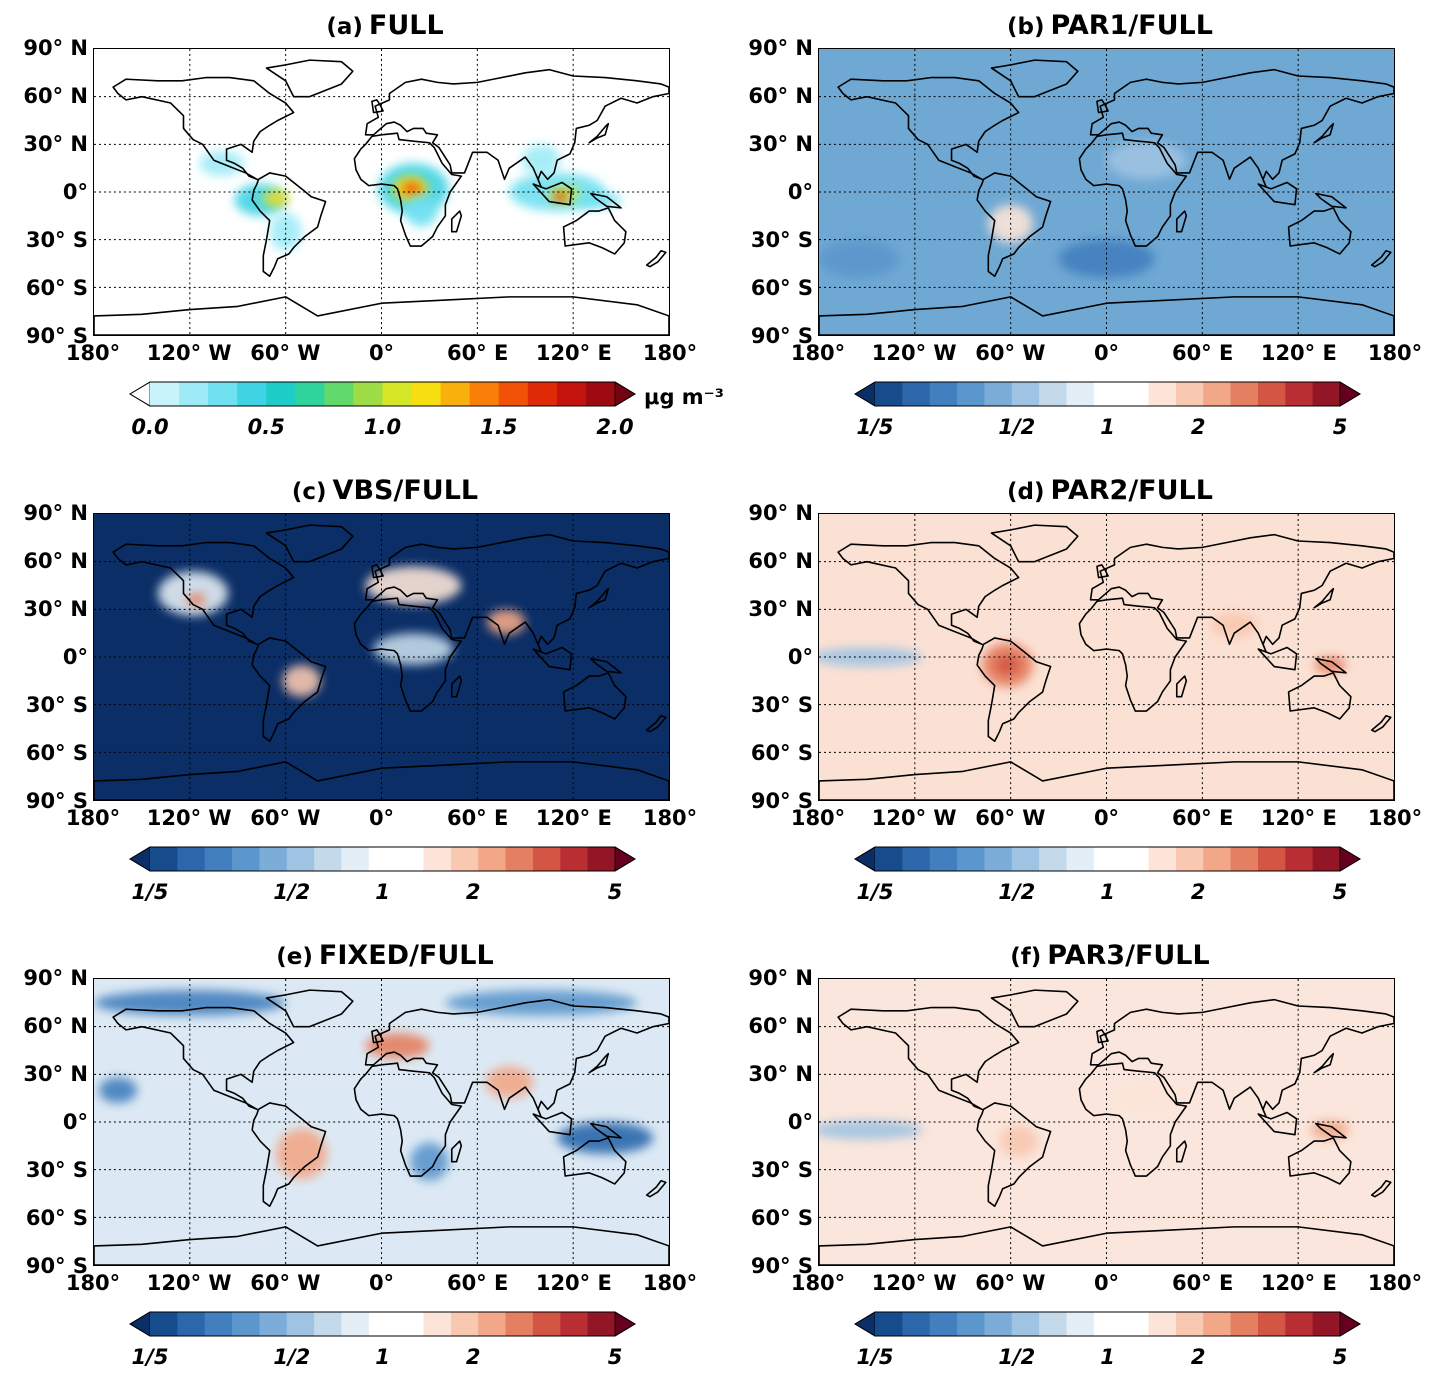 The height and width of the screenshot is (1400, 1437). I want to click on colorbar-tick-label: 1/5, so click(150, 1357).